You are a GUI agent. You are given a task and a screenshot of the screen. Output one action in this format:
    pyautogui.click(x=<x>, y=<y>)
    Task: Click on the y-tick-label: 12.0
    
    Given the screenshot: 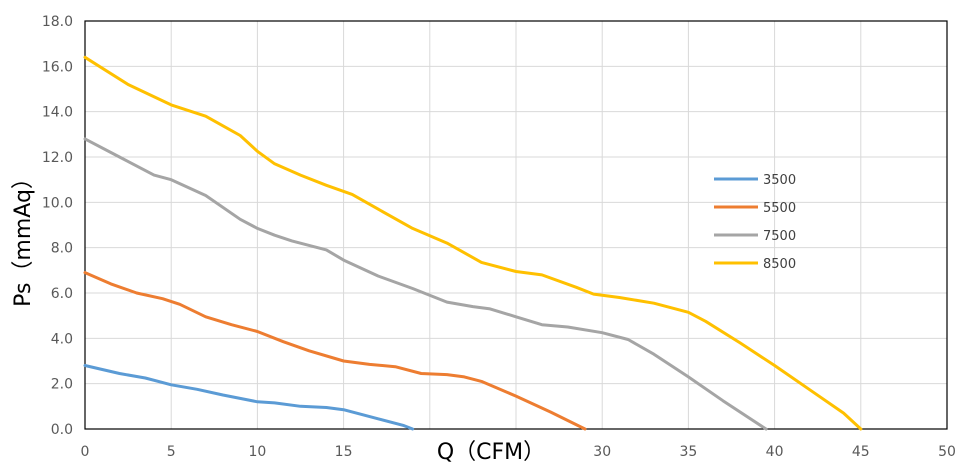 What is the action you would take?
    pyautogui.click(x=57, y=158)
    